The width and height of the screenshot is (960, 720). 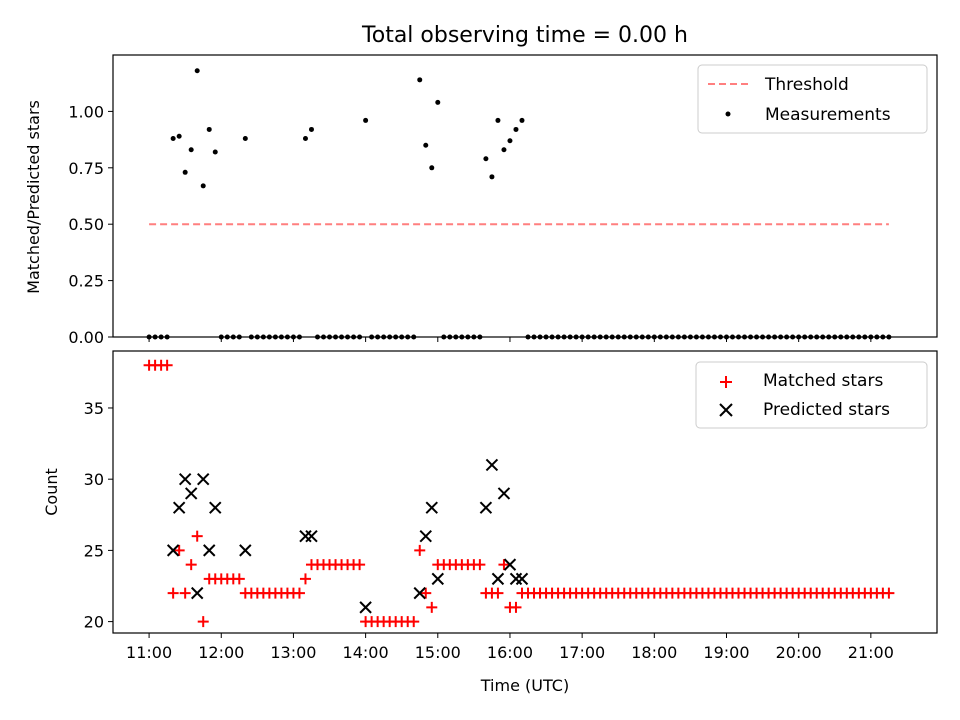 What do you see at coordinates (366, 652) in the screenshot?
I see `bottom-x-tick-label: 14:00` at bounding box center [366, 652].